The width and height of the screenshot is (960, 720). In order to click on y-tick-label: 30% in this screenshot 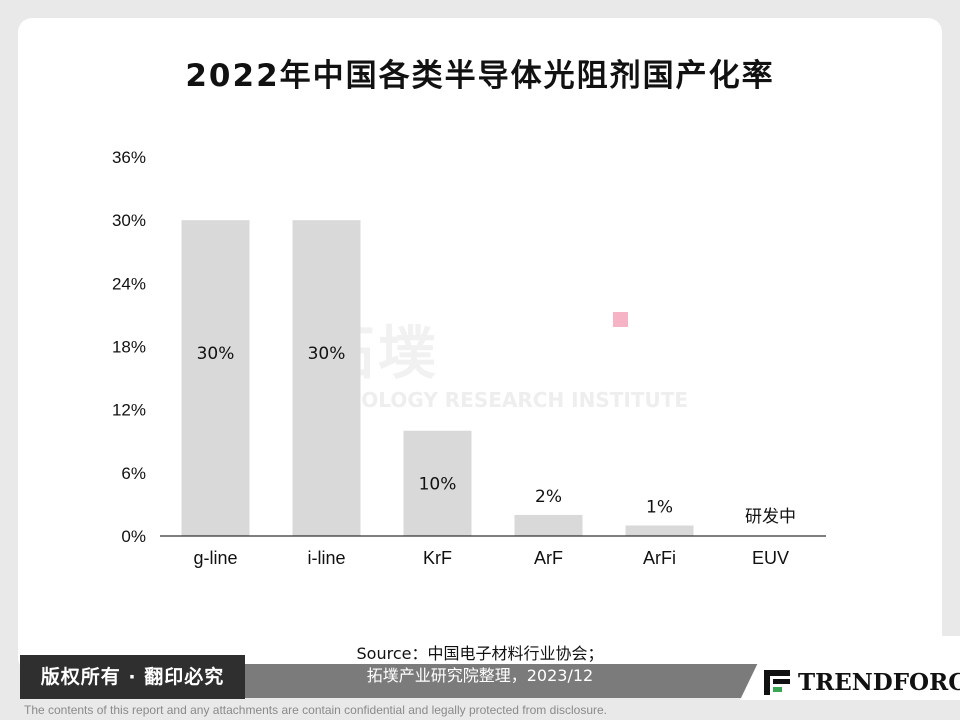, I will do `click(129, 220)`.